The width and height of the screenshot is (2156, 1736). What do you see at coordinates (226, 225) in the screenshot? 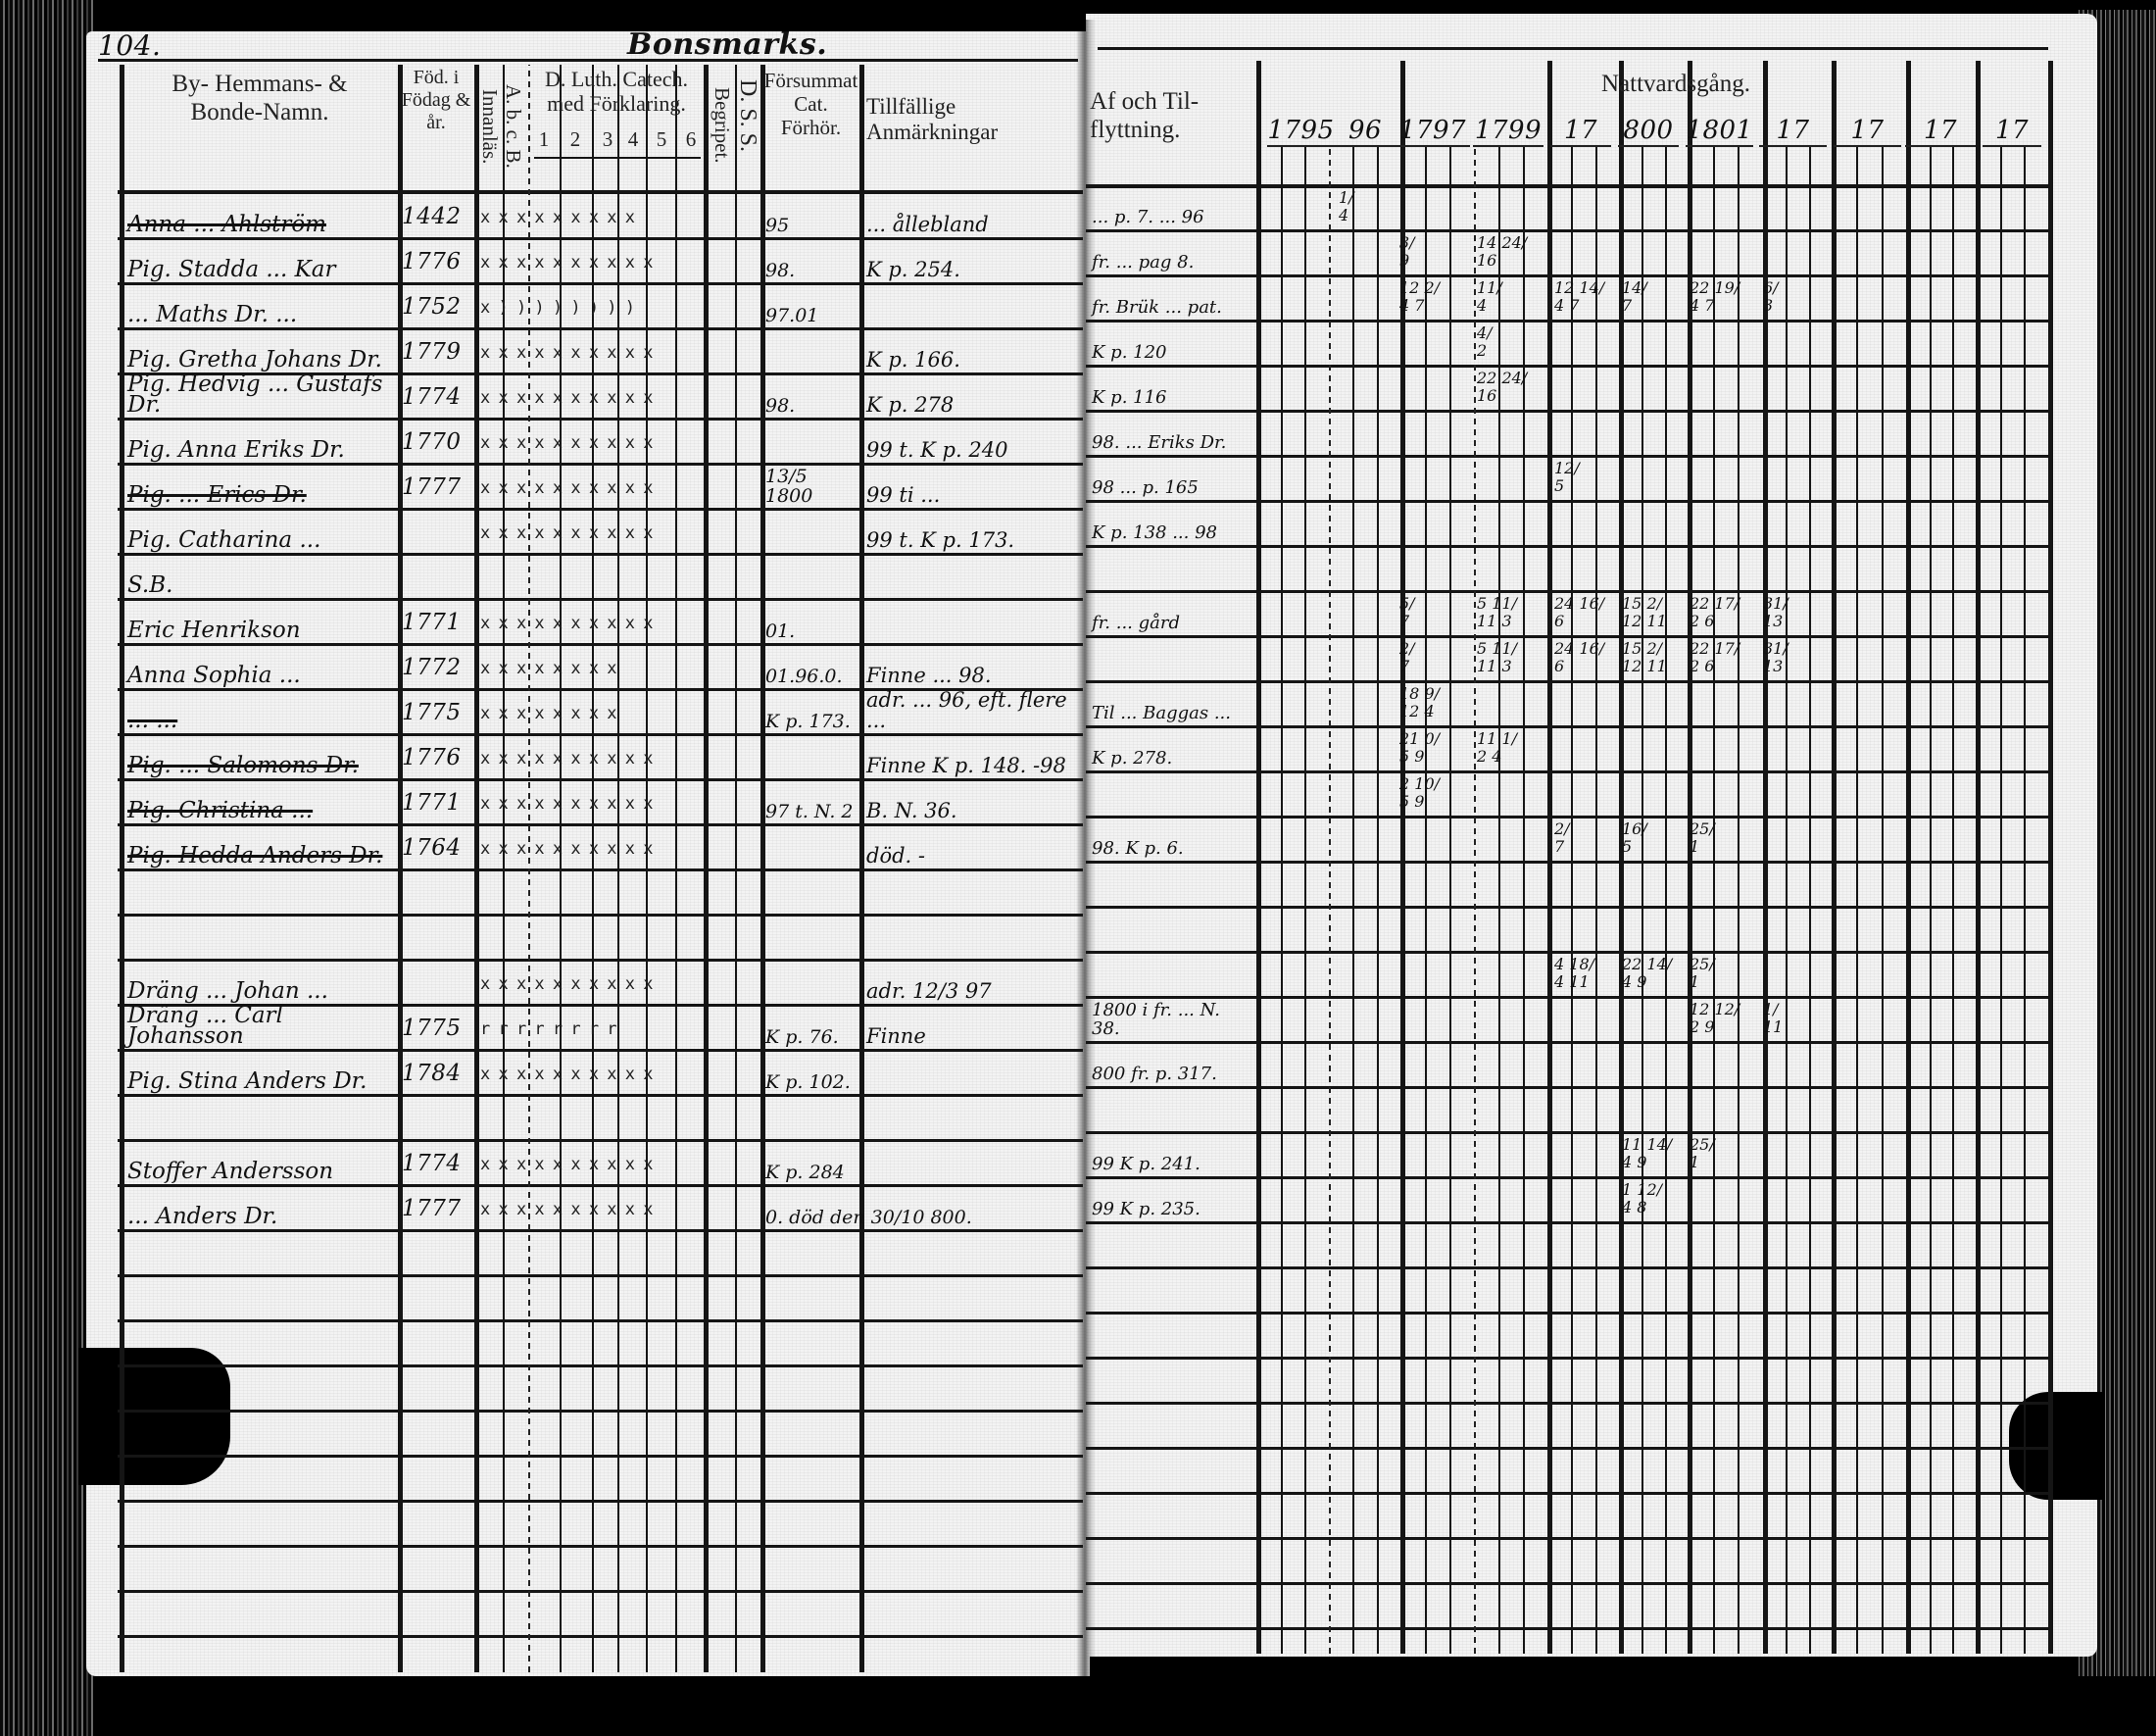
I see `resident-name: Anna ... Ahlström` at bounding box center [226, 225].